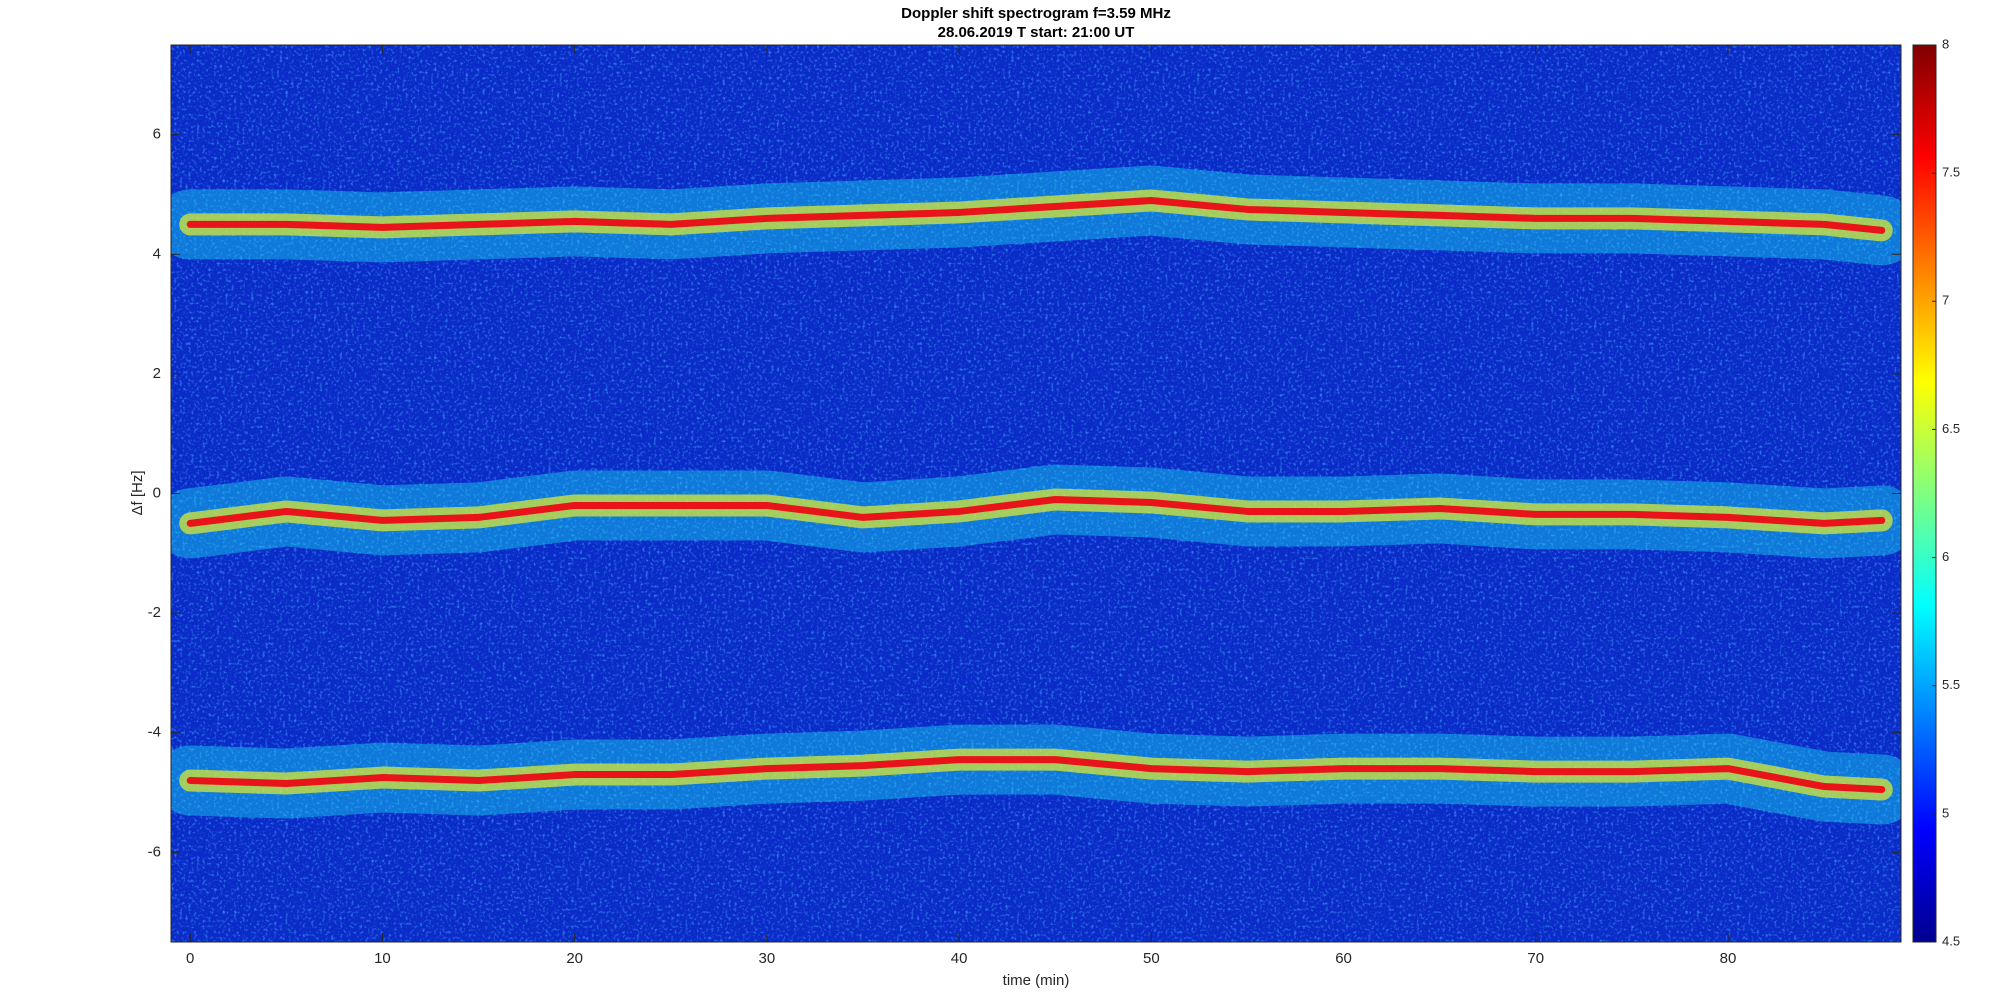 This screenshot has height=1003, width=2000. I want to click on x-tick-label: 80, so click(1728, 958).